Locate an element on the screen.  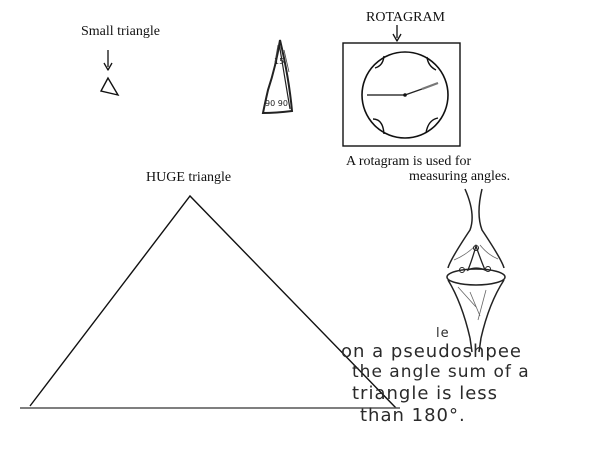
sketch-angle-bottom: 90 90 is located at coordinates (276, 103).